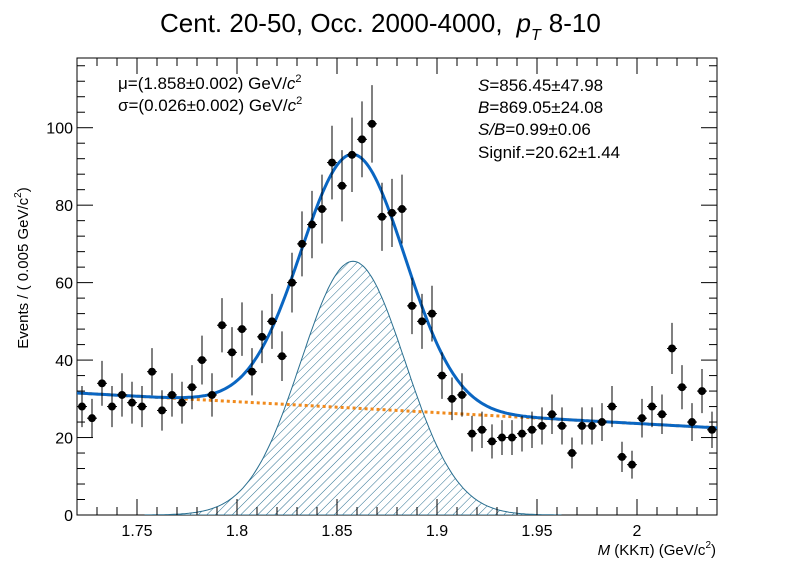 The height and width of the screenshot is (572, 796). What do you see at coordinates (64, 206) in the screenshot?
I see `y-tick-label: 80` at bounding box center [64, 206].